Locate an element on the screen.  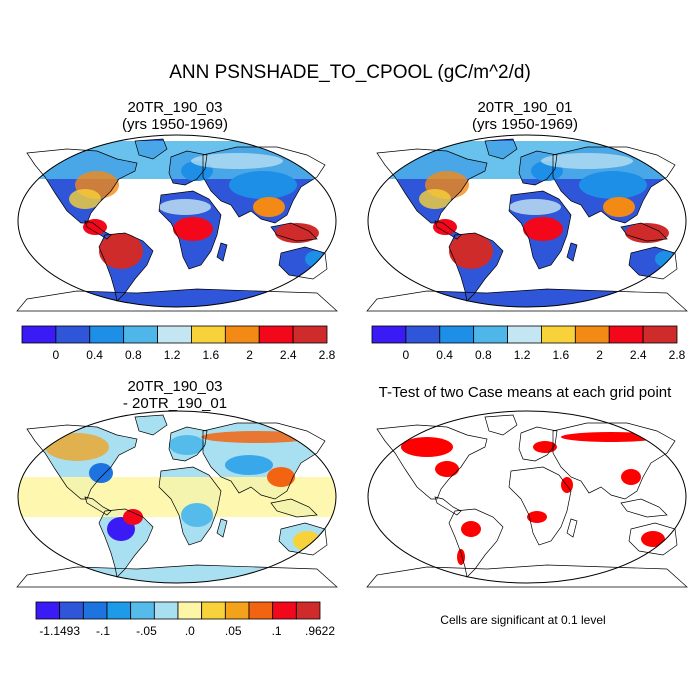
colorbar-top-left: 0 0.4 0.8 1.2 1.6 2 2.4 2.8 is located at coordinates (178, 343).